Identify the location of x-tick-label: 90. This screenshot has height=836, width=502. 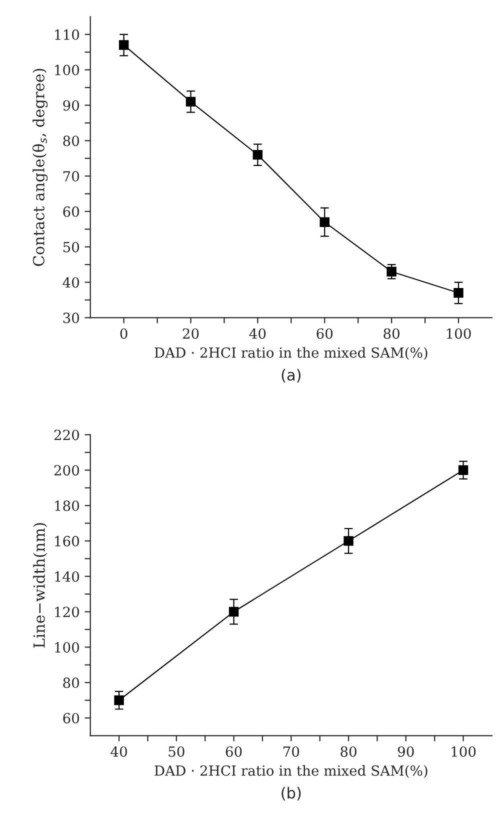
(406, 751).